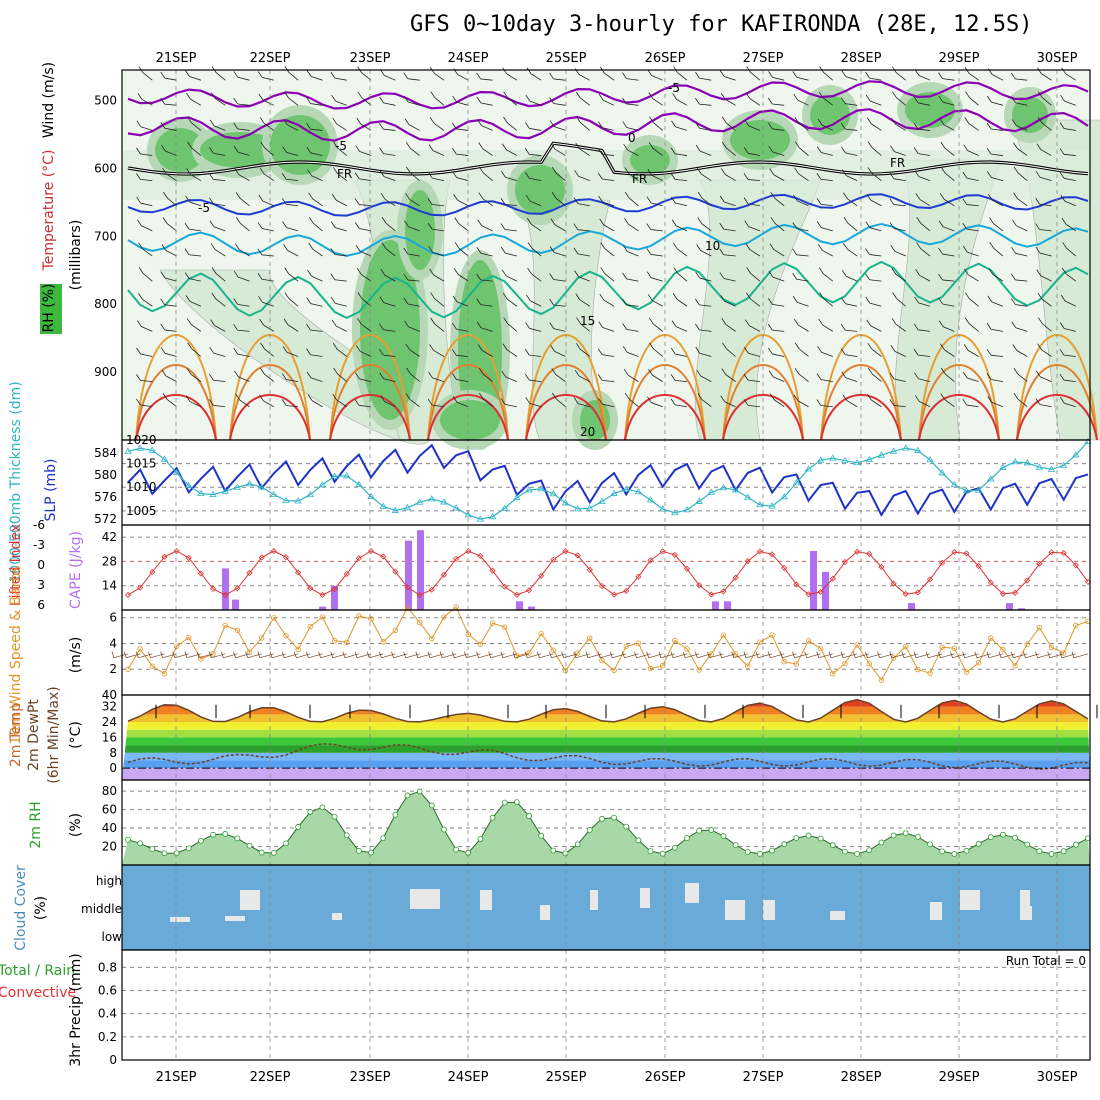 The height and width of the screenshot is (1100, 1100). What do you see at coordinates (38, 993) in the screenshot?
I see `precip-convective-label: Convective` at bounding box center [38, 993].